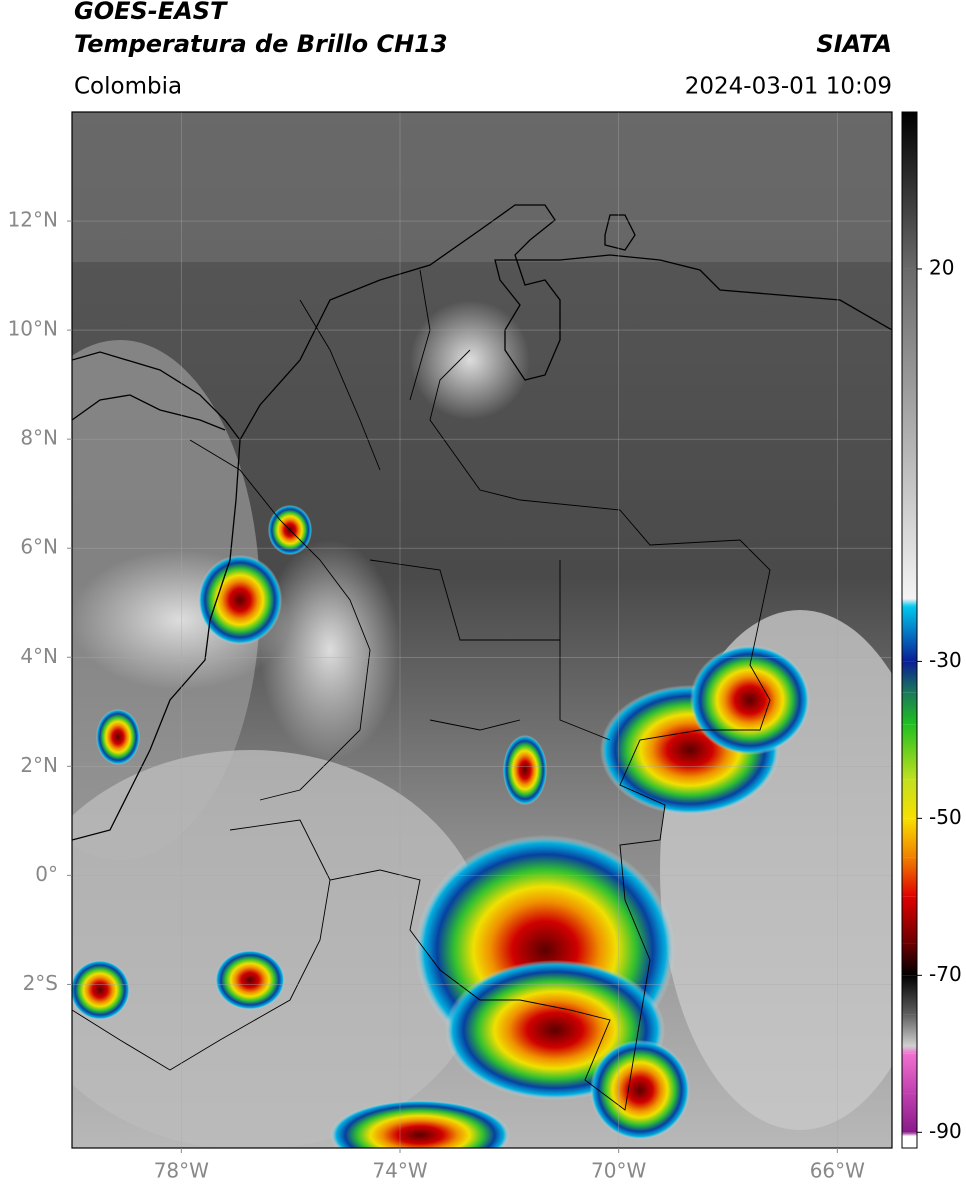  I want to click on datetime: 2024-03-01 10:09, so click(788, 87).